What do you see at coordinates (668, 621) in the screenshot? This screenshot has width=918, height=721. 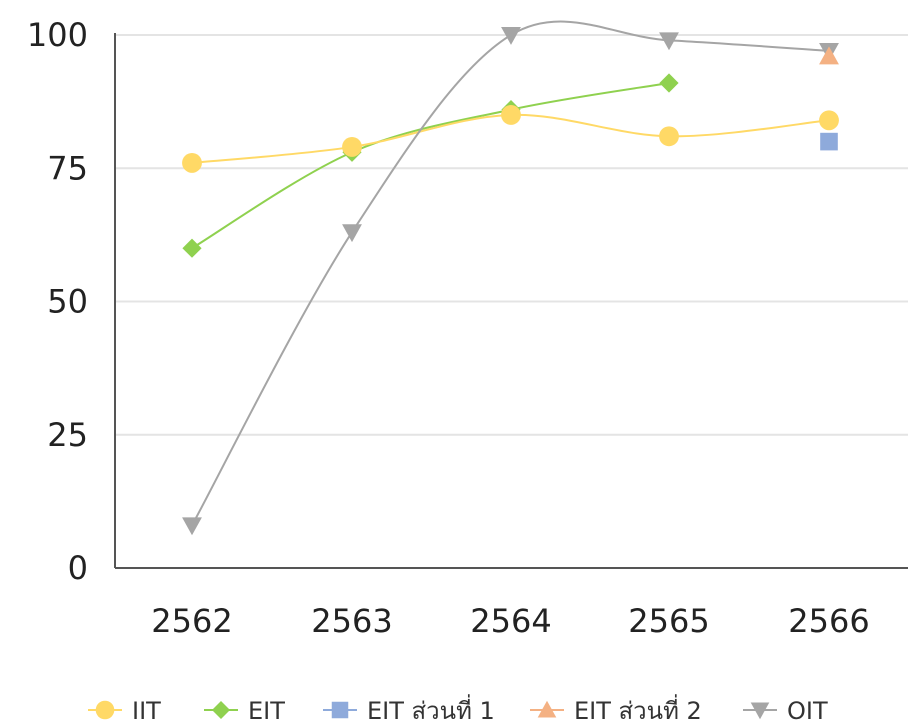 I see `x-tick-label: 2565` at bounding box center [668, 621].